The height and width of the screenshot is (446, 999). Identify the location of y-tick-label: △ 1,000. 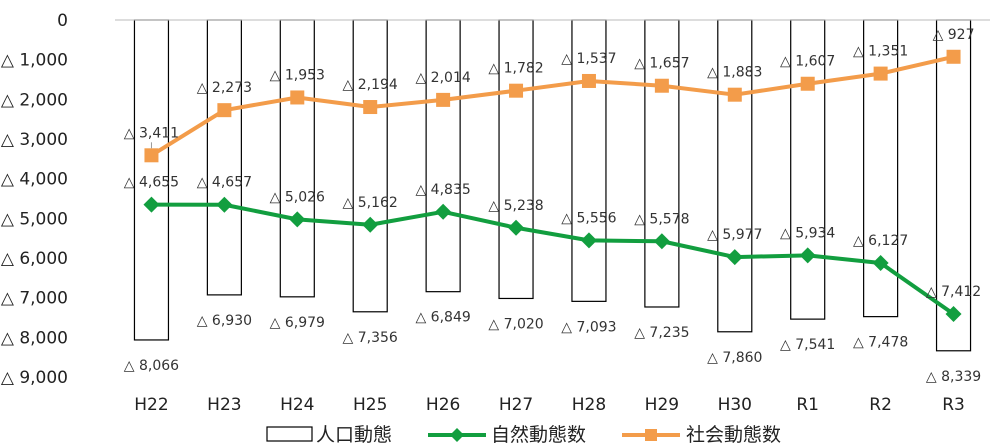
(34, 61).